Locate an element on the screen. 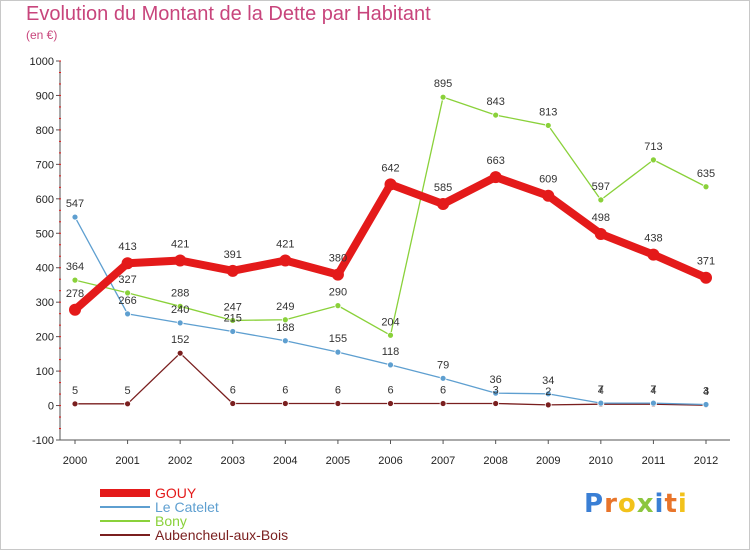 The height and width of the screenshot is (550, 750). legend-label-aubencheul-aux-bois: Aubencheul-aux-Bois is located at coordinates (221, 535).